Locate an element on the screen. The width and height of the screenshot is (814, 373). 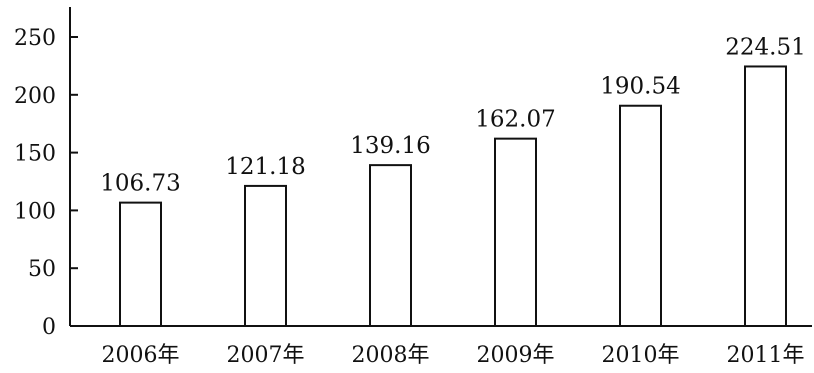
data-label: 121.18 is located at coordinates (265, 167).